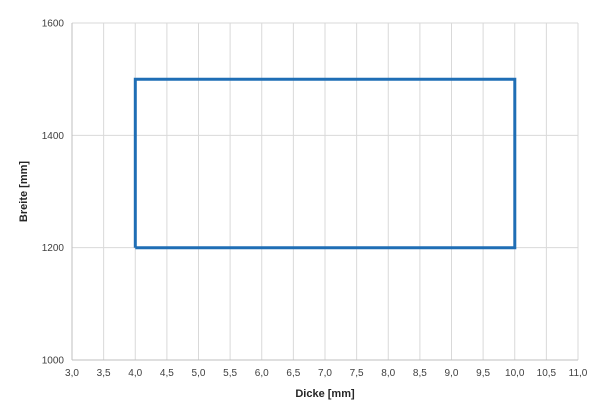 The width and height of the screenshot is (595, 410). Describe the element at coordinates (452, 373) in the screenshot. I see `x-tick-label: 9,0` at that location.